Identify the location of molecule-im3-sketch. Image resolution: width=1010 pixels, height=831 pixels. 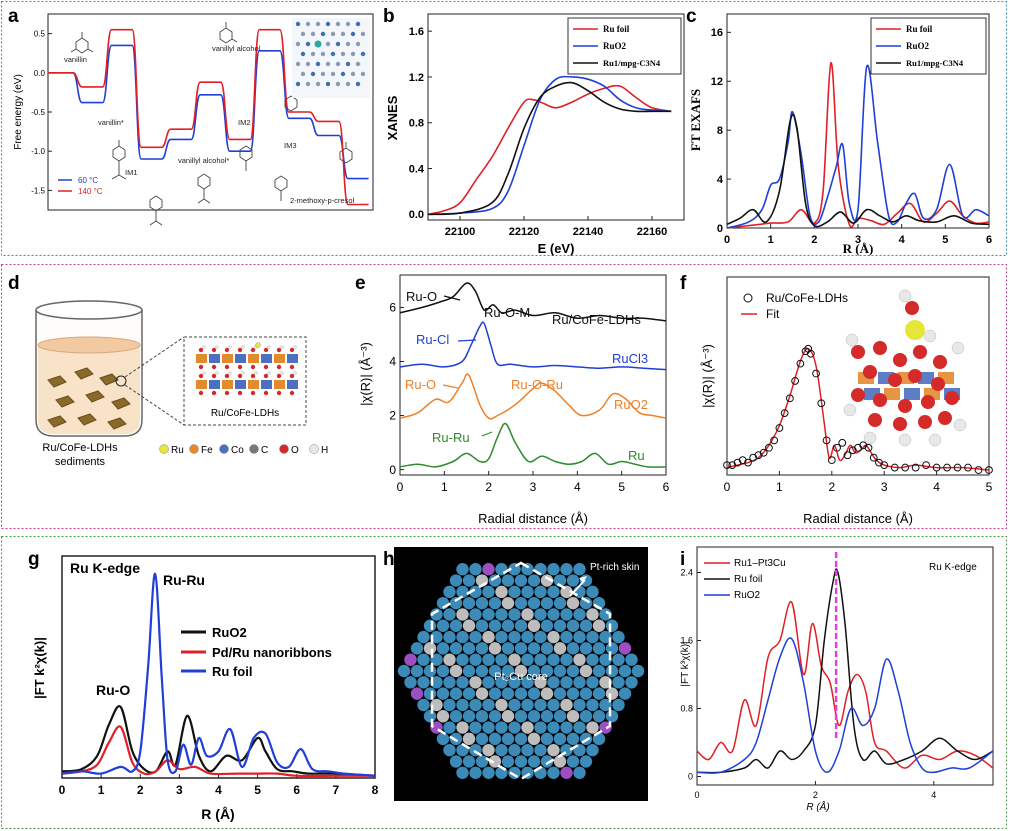
(281, 188).